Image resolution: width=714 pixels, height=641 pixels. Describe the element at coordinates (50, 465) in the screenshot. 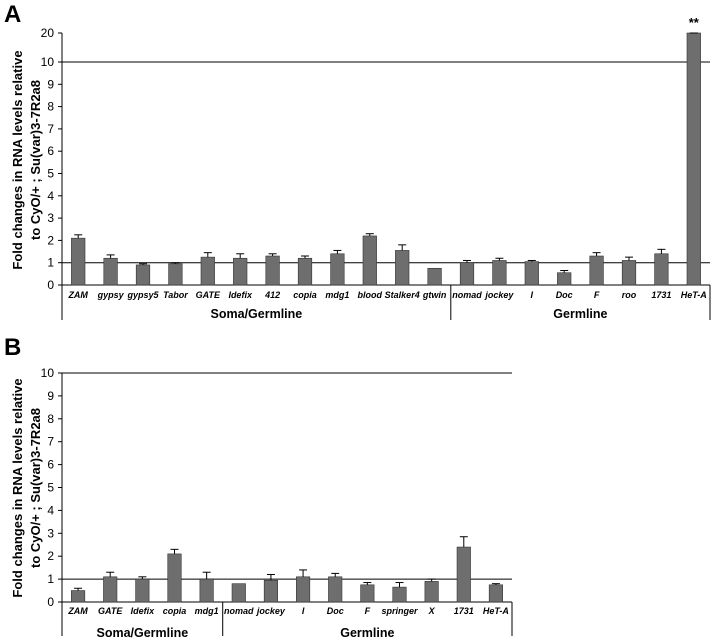

I see `panel-b-ytick-label: 6` at that location.